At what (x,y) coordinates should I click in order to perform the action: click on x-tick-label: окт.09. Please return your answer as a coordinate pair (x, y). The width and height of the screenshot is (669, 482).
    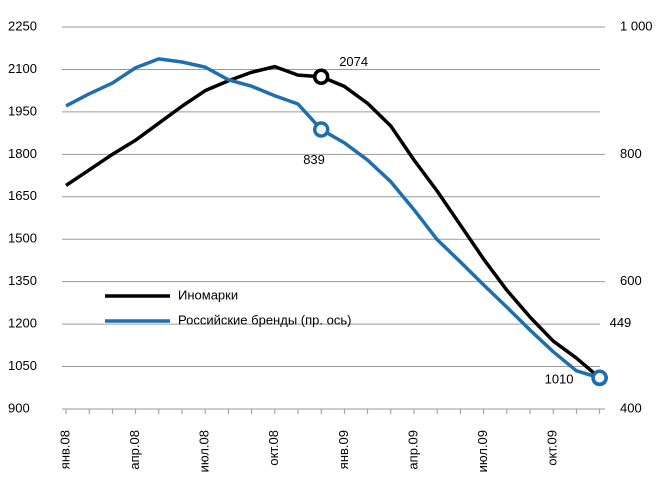
    Looking at the image, I should click on (552, 448).